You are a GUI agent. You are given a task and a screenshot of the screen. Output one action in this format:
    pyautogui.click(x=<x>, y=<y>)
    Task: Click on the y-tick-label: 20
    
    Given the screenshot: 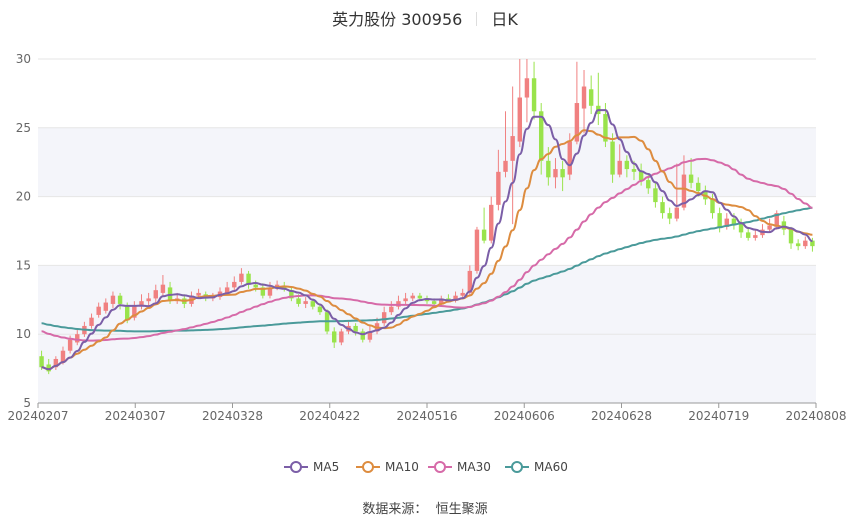 What is the action you would take?
    pyautogui.click(x=23, y=197)
    